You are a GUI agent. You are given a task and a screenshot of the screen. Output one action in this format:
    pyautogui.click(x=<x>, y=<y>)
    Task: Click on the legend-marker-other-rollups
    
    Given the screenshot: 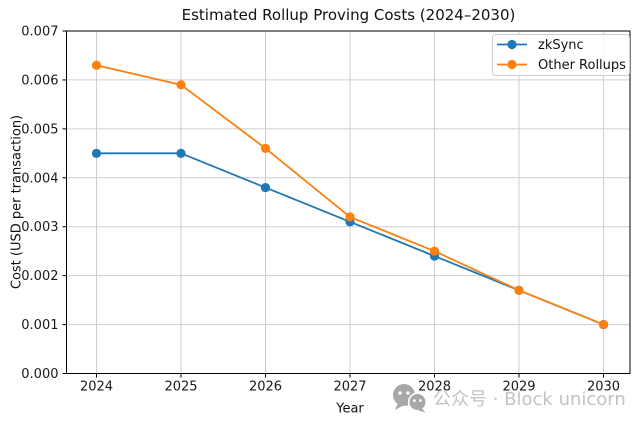 What is the action you would take?
    pyautogui.click(x=512, y=64)
    